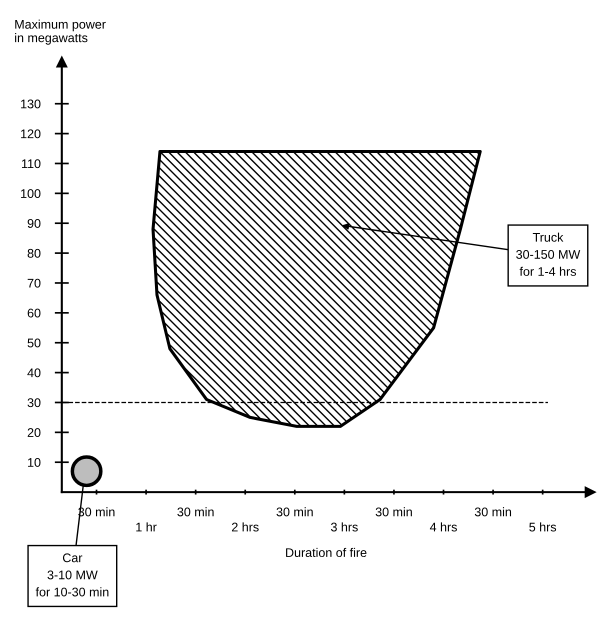 This screenshot has height=619, width=606. What do you see at coordinates (146, 527) in the screenshot?
I see `x-tick-label: 1 hr` at bounding box center [146, 527].